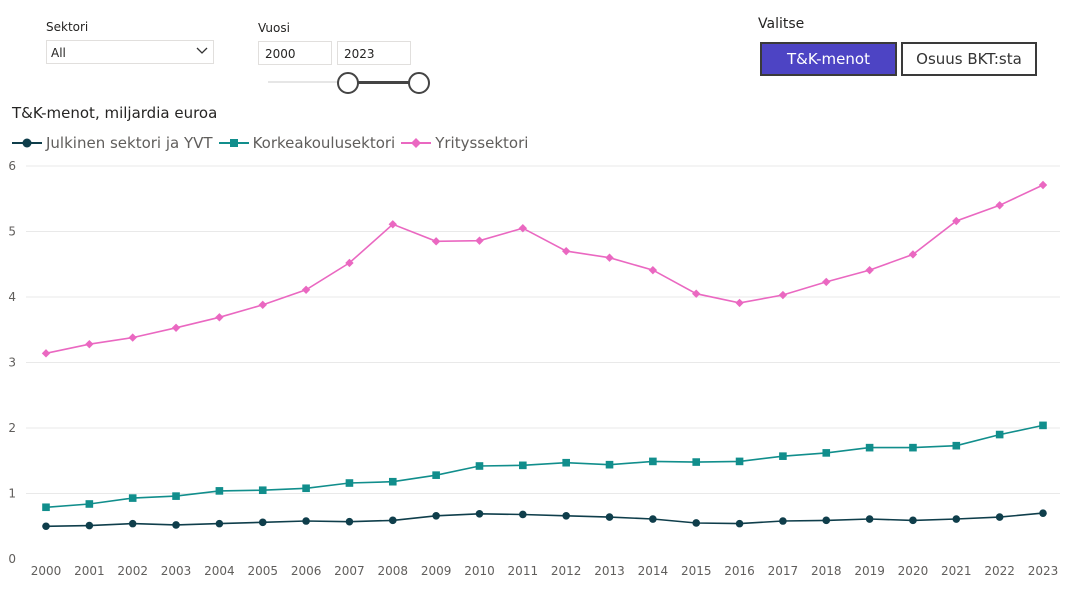 This screenshot has width=1065, height=600. What do you see at coordinates (274, 28) in the screenshot?
I see `year-filter-label: Vuosi` at bounding box center [274, 28].